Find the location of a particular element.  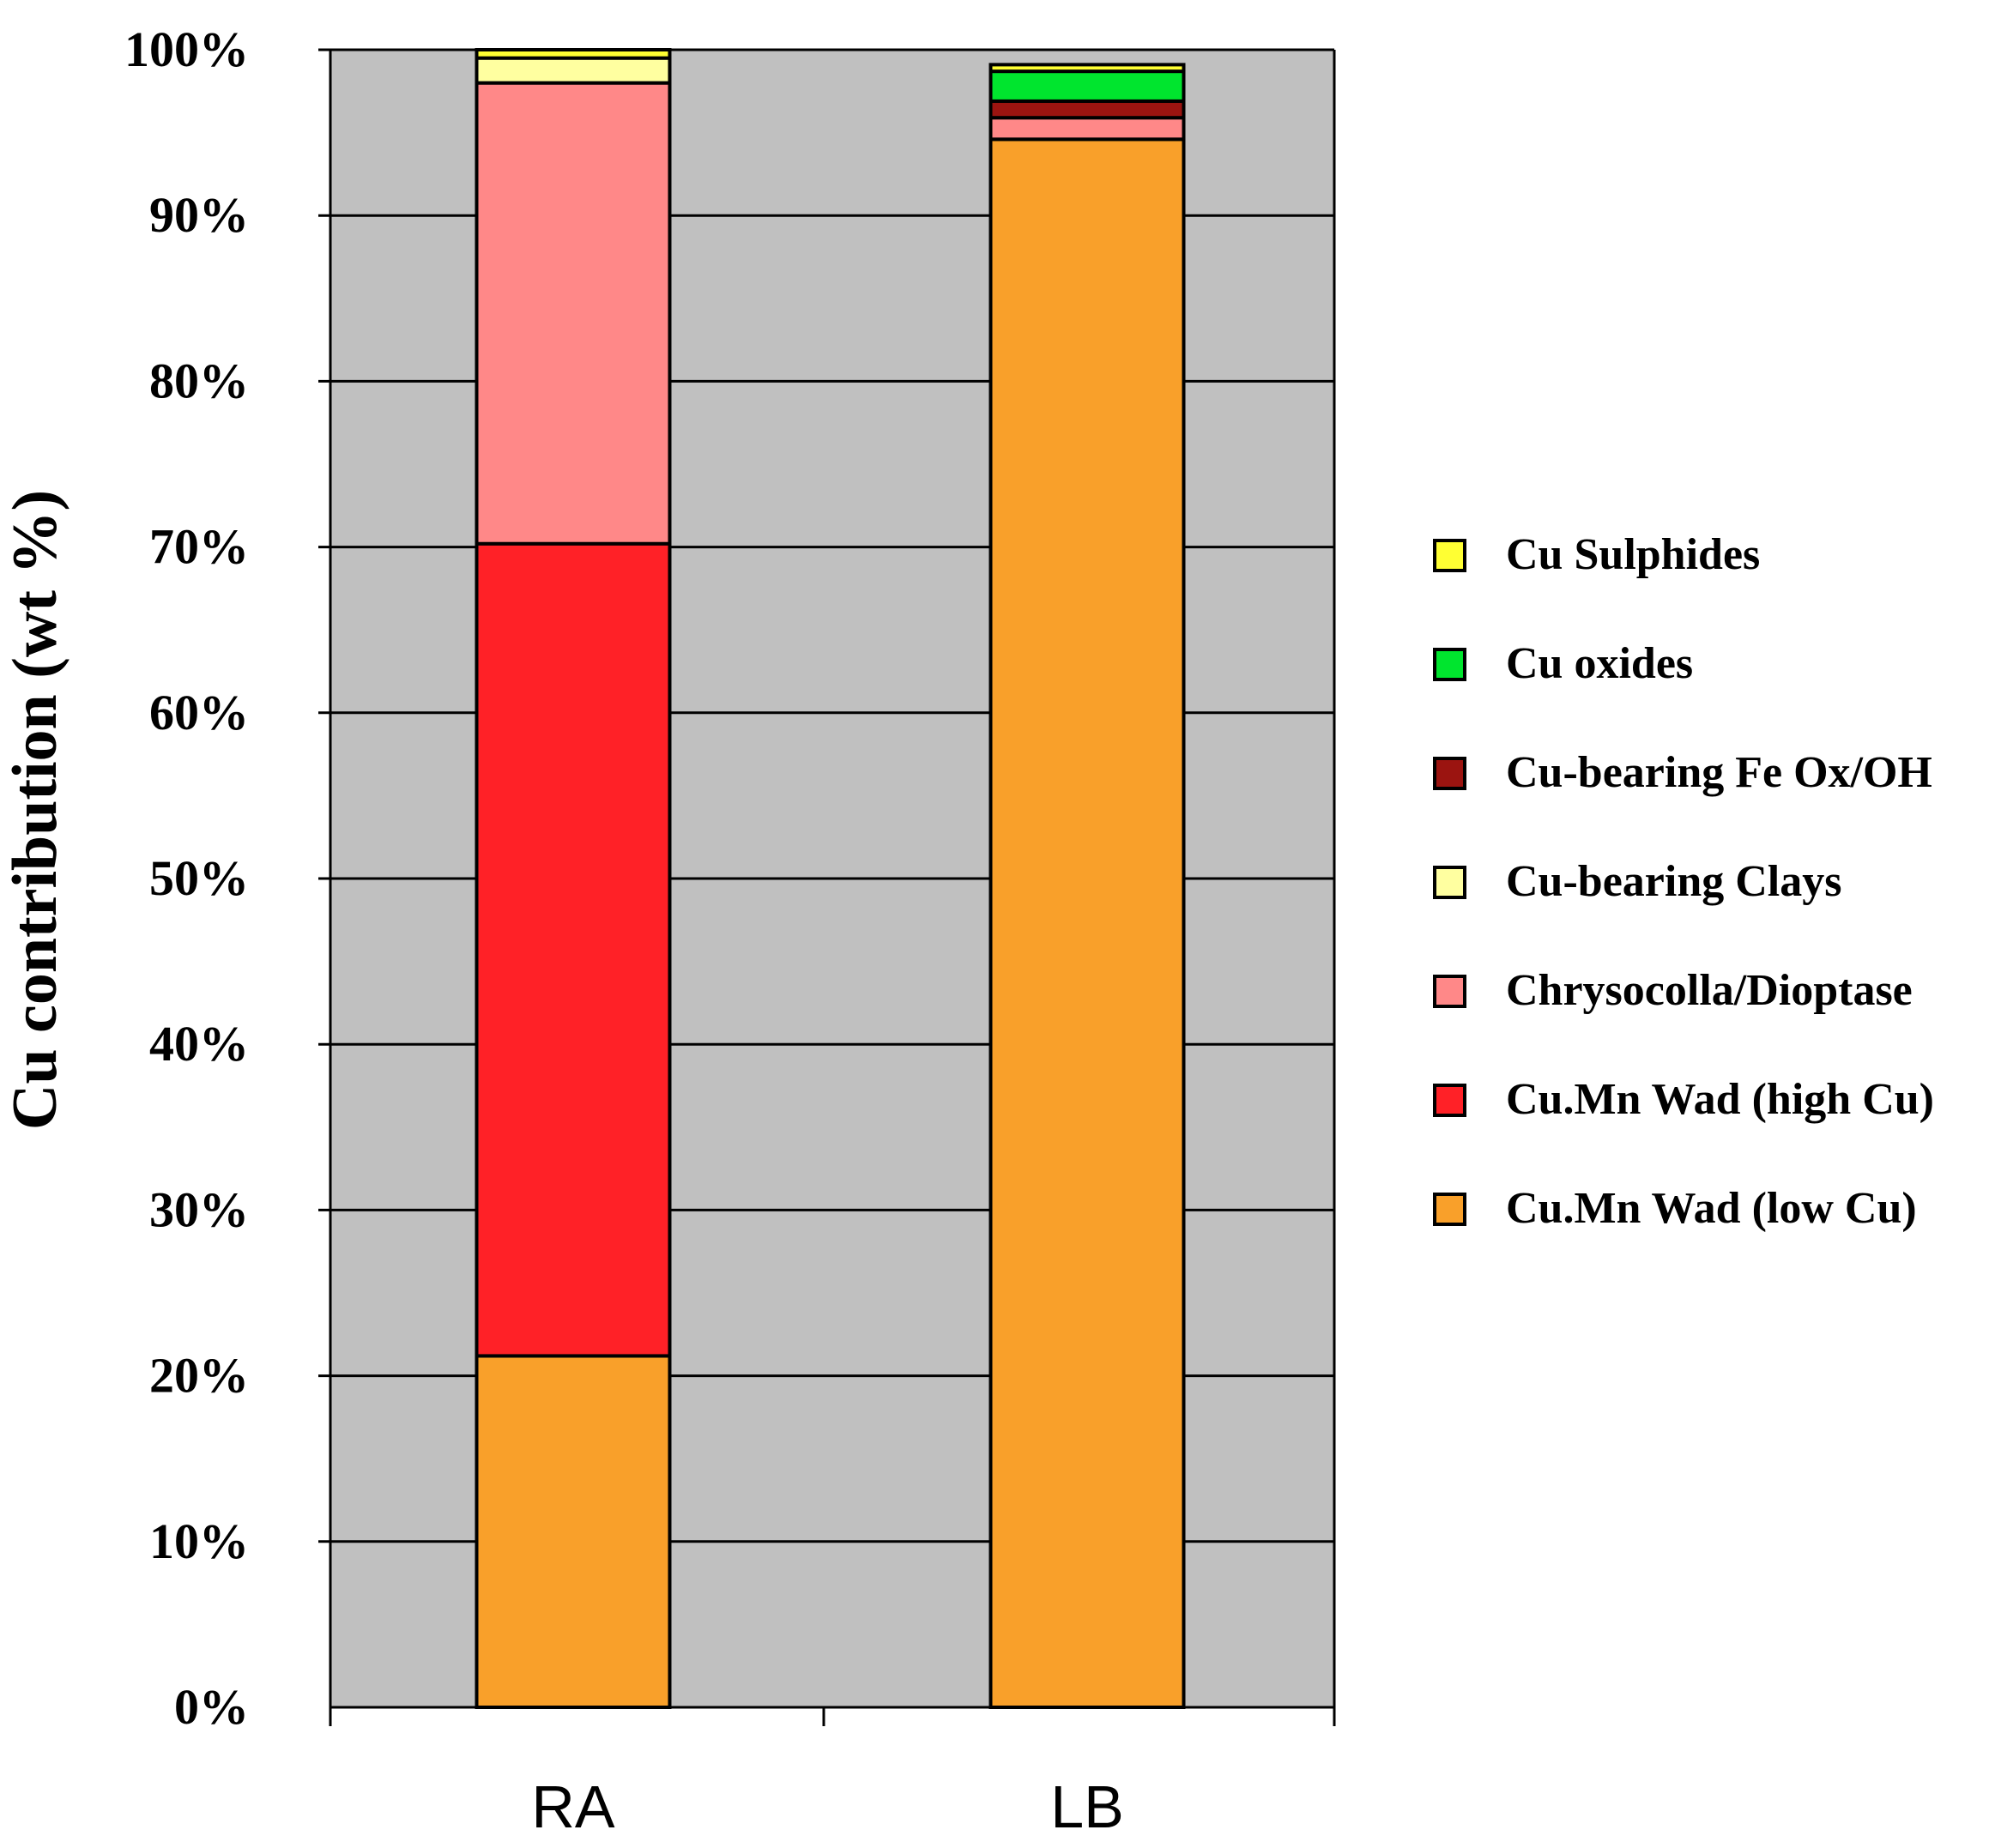

legend-label: Cu oxides is located at coordinates (1600, 663).